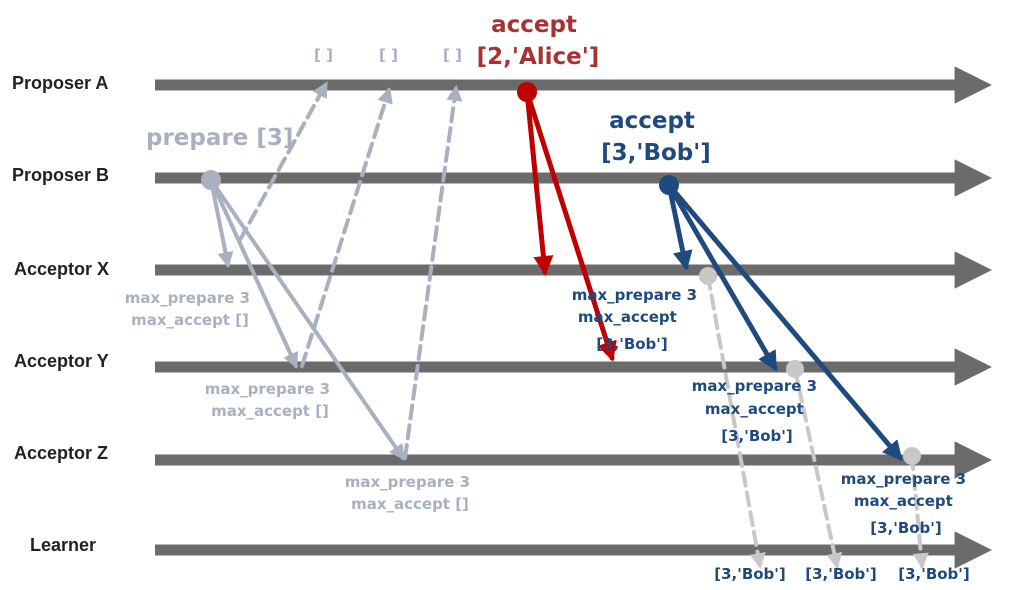  I want to click on acceptor-x-state-prepare: max_prepare 3 max_accept [], so click(190, 309).